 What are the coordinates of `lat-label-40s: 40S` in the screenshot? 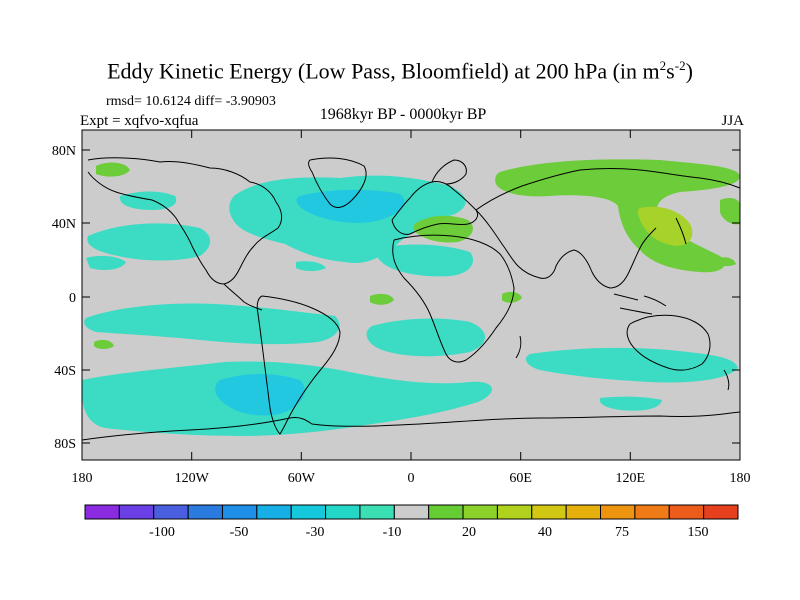 It's located at (65, 371).